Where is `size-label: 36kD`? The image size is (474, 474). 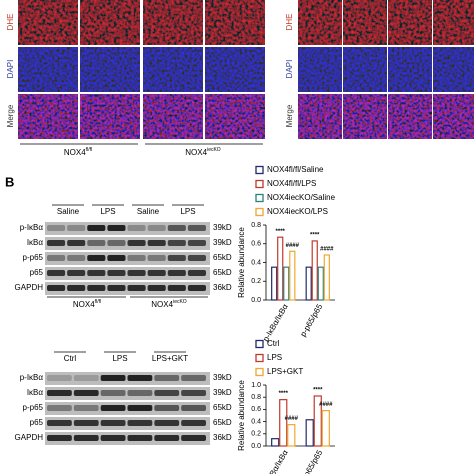
size-label: 36kD is located at coordinates (222, 437).